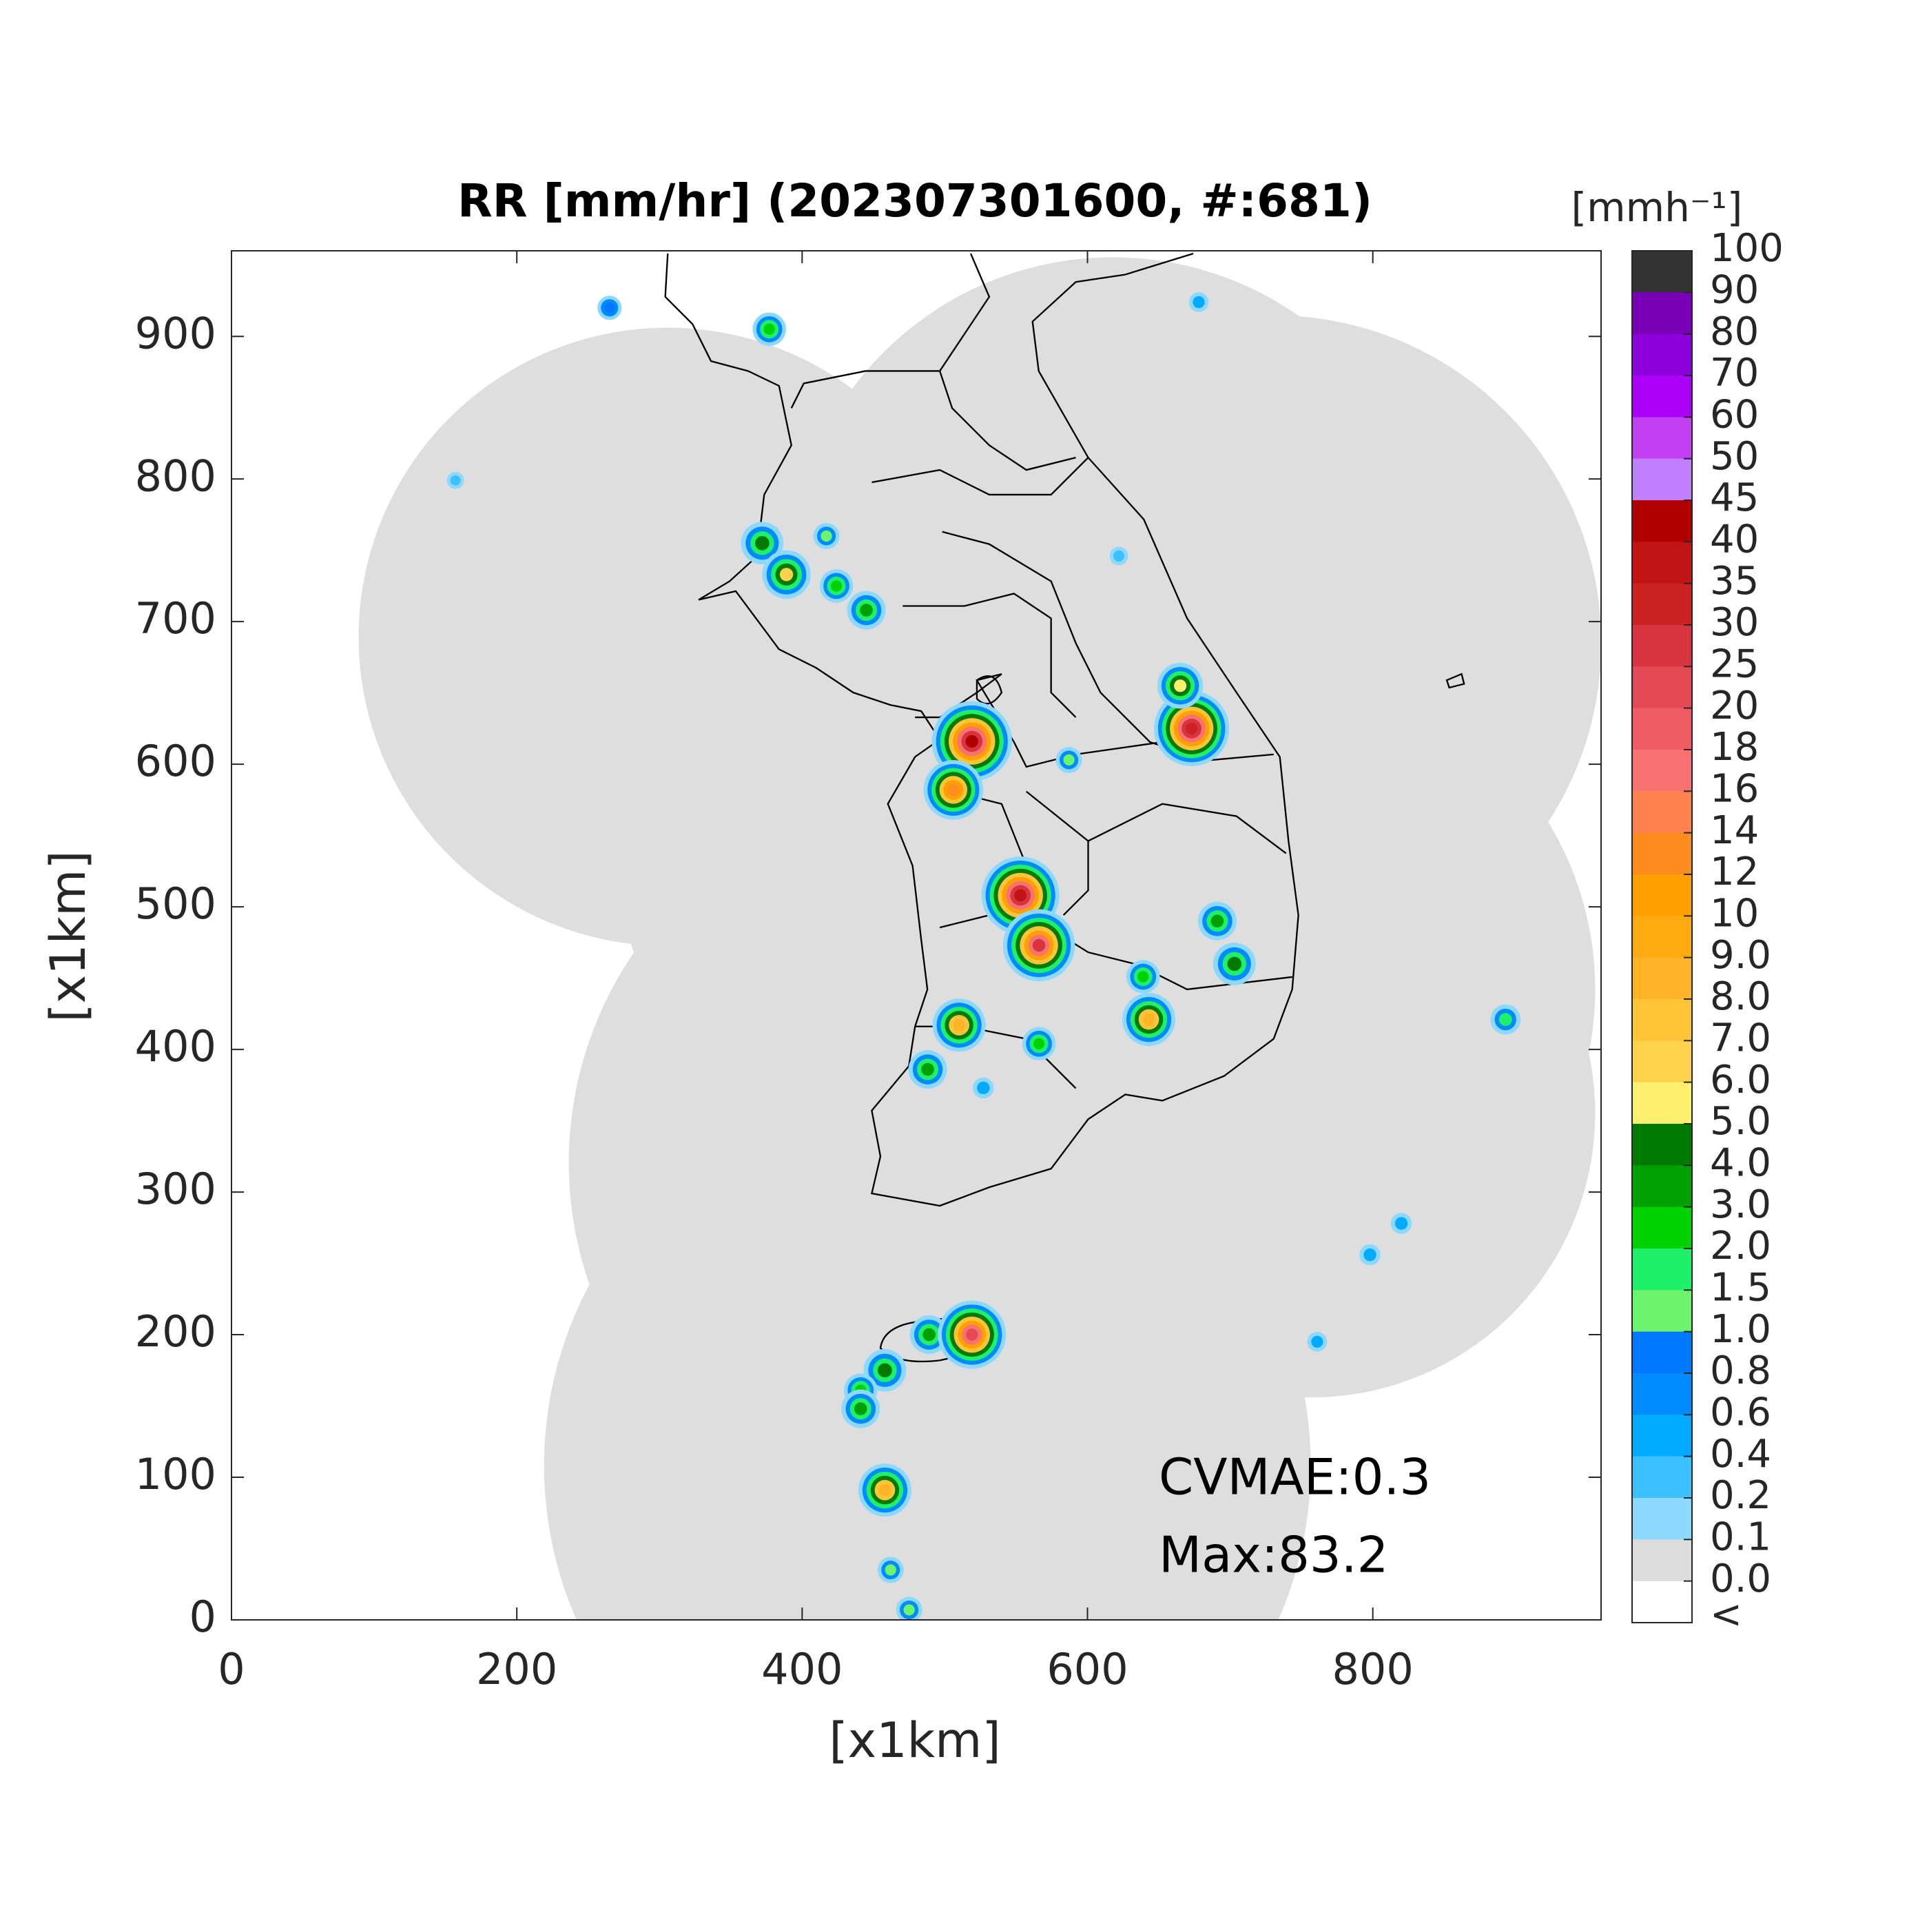  What do you see at coordinates (1273, 1555) in the screenshot?
I see `annotation: Max:83.2` at bounding box center [1273, 1555].